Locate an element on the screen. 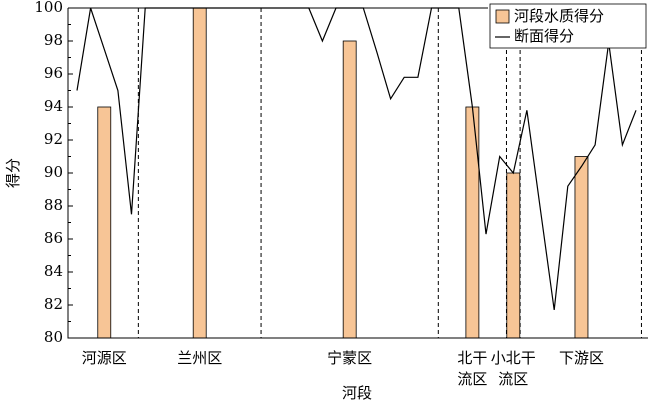  x-tick-label: 小北干流区 is located at coordinates (513, 368).